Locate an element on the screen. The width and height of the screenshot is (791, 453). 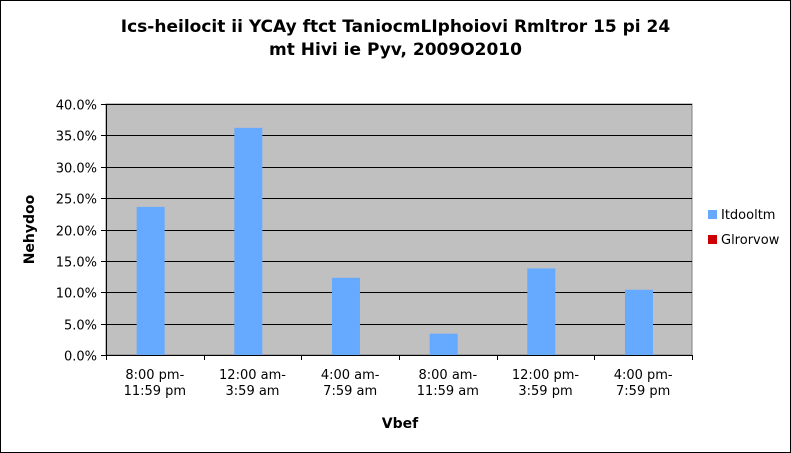
legend-label: Itdooltm is located at coordinates (748, 215).